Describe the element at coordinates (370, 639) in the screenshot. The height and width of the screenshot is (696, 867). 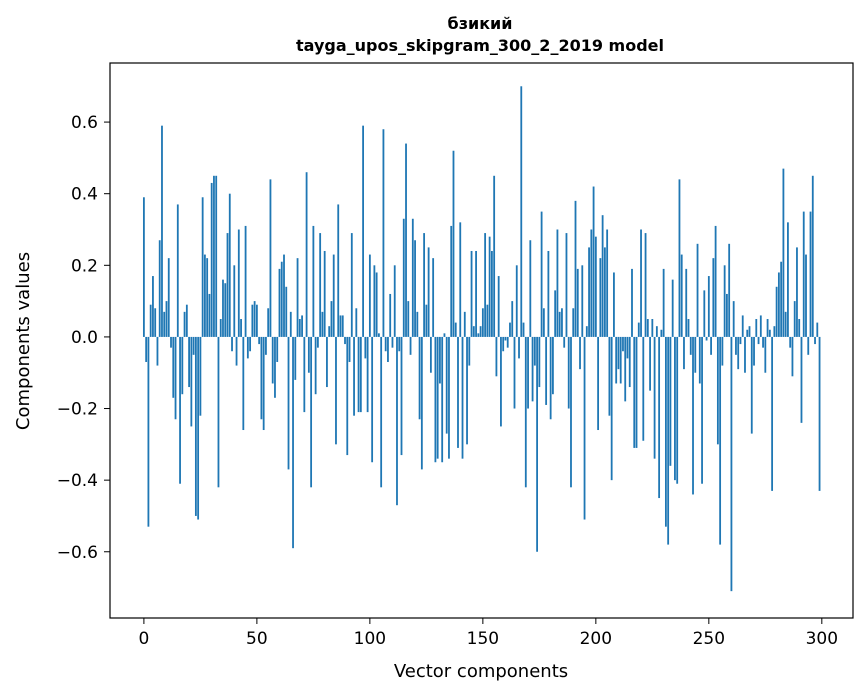
I see `x-tick-label: 100` at that location.